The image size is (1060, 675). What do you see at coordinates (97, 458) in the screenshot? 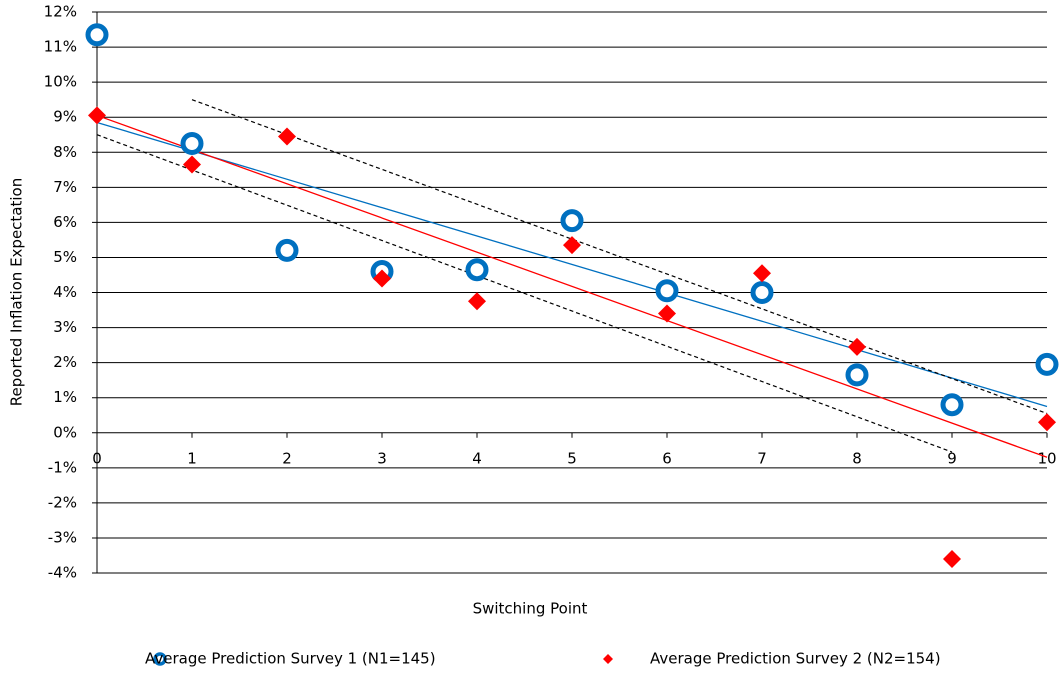
I see `x-tick-label: 0` at bounding box center [97, 458].